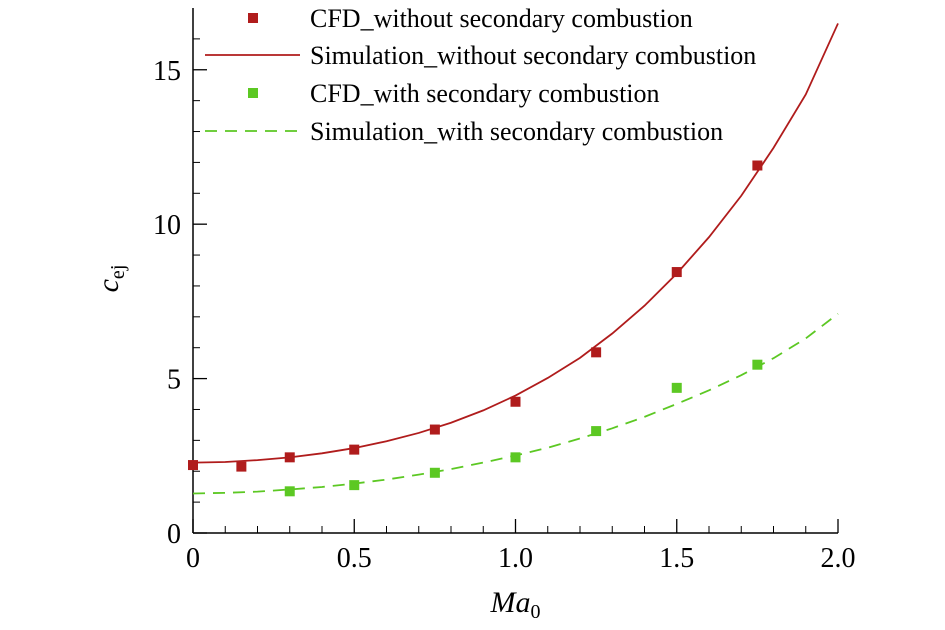 The height and width of the screenshot is (630, 945). I want to click on y-tick-label: 15, so click(167, 71).